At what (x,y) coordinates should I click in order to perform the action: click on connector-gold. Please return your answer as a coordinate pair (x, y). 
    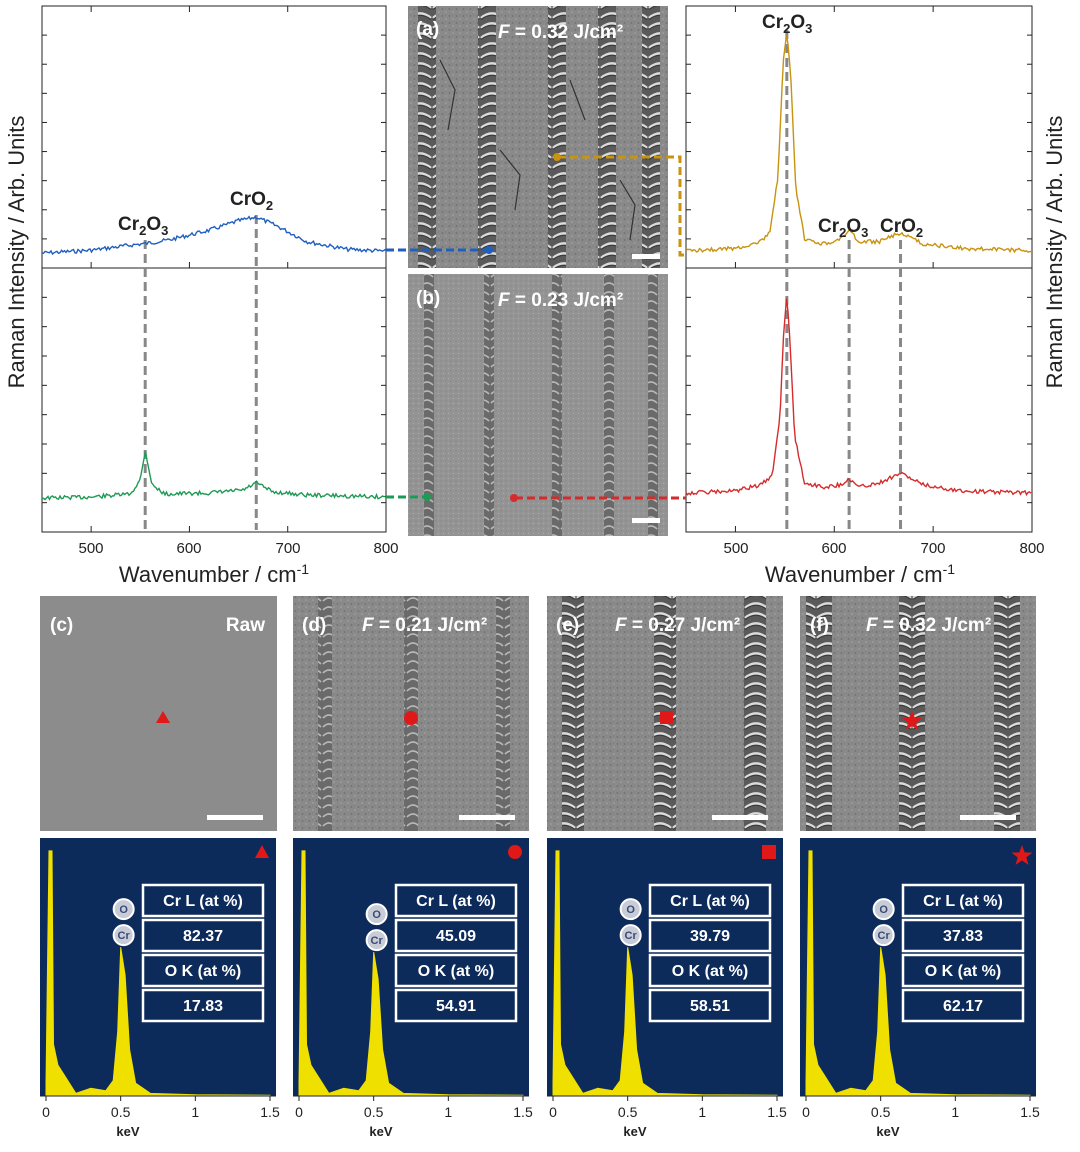
    Looking at the image, I should click on (622, 206).